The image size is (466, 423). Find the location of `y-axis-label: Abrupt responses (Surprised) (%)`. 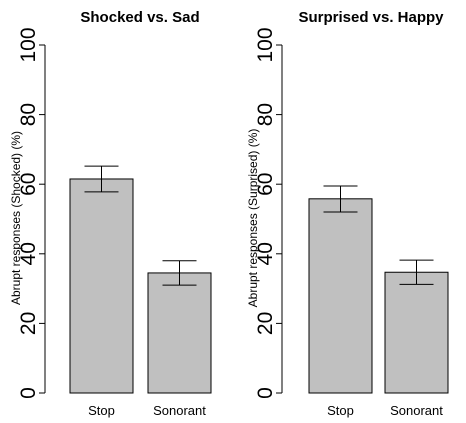

y-axis-label: Abrupt responses (Surprised) (%) is located at coordinates (253, 218).